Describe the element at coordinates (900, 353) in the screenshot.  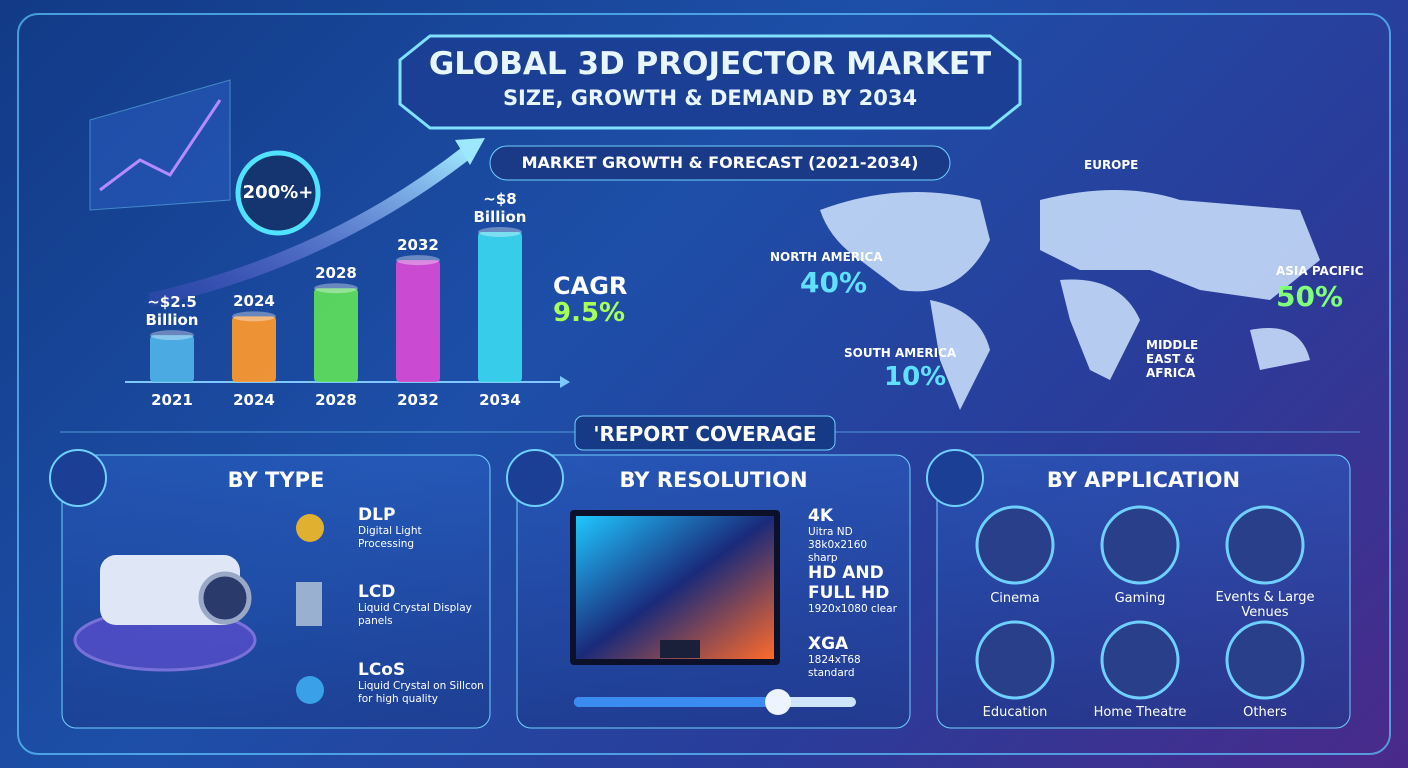
I see `region-name: SOUTH AMERICA` at that location.